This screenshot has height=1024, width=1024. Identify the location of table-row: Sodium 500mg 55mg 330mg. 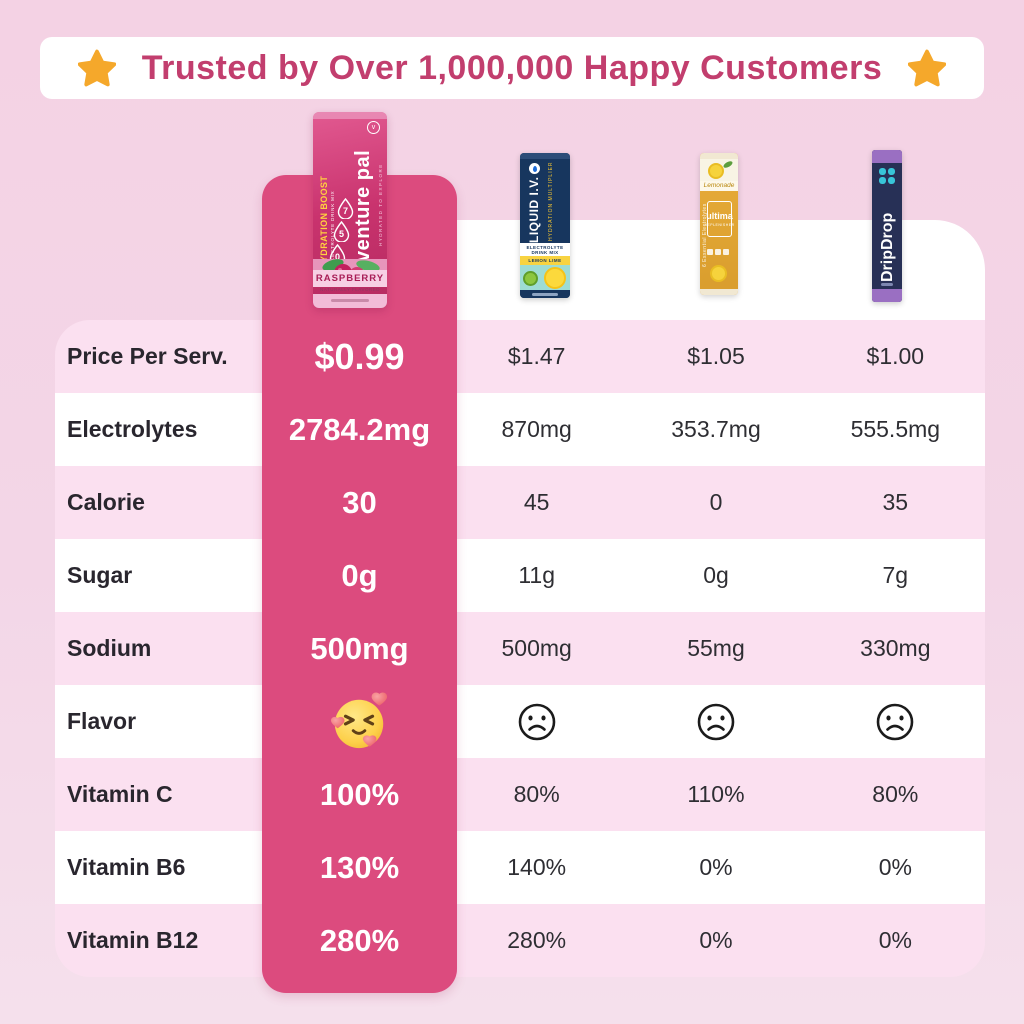
(520, 648).